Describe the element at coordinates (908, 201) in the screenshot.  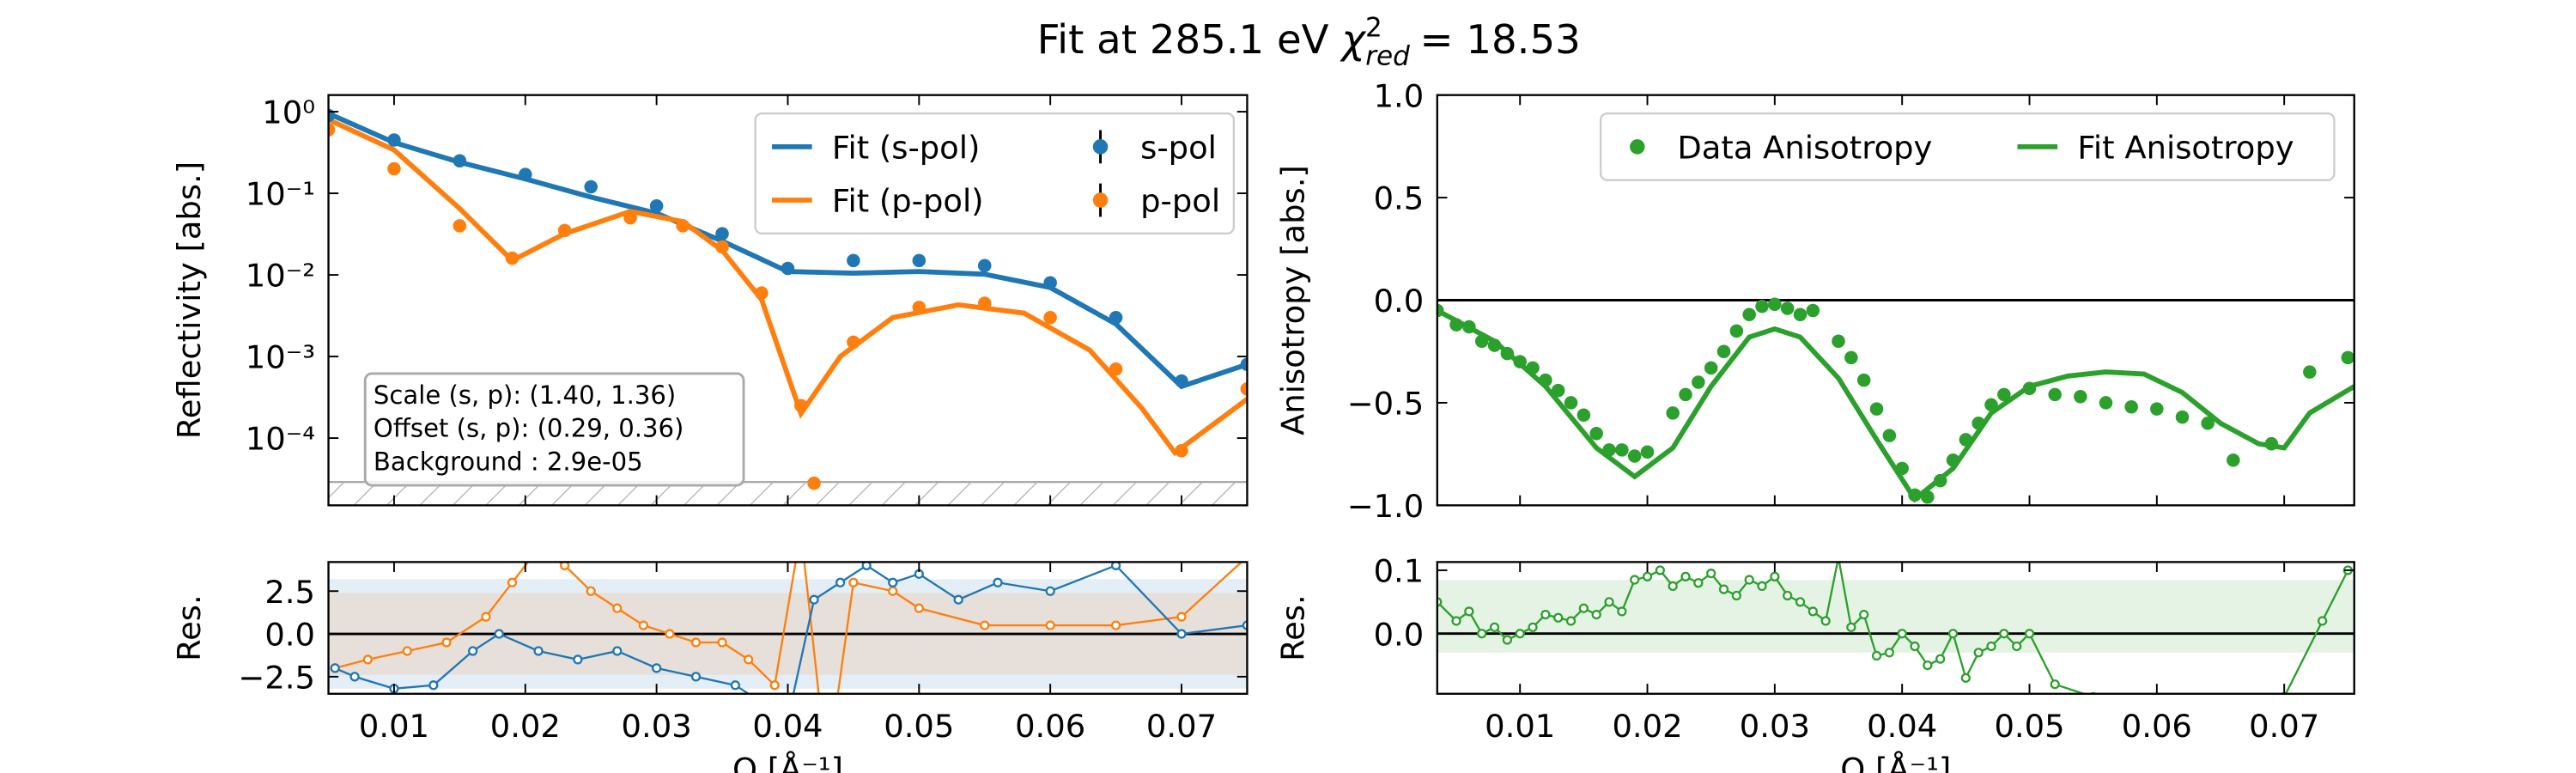
I see `legend-label: Fit (p-pol)` at that location.